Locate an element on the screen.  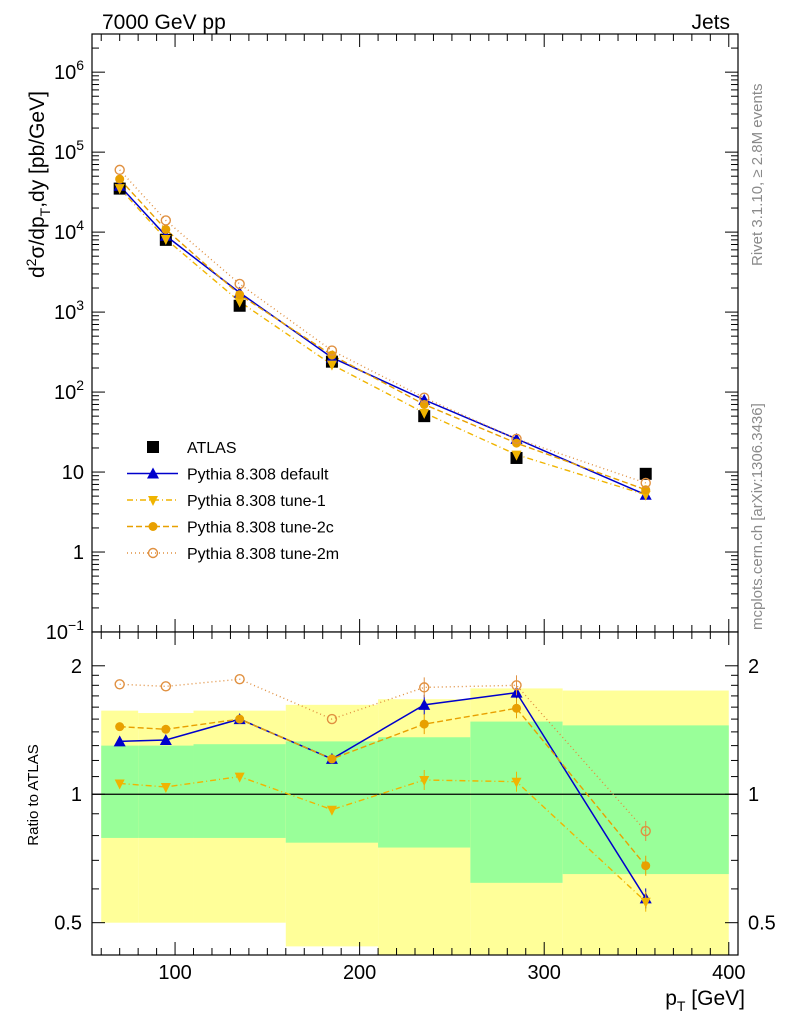
ratio-y-tick-label-right: 1 is located at coordinates (753, 795).